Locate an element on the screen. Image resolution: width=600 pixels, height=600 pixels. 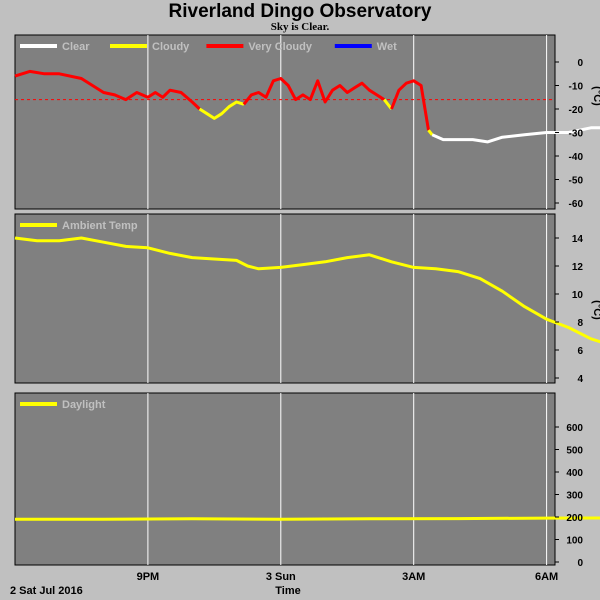
legend-label-ambient-temp: Ambient Temp is located at coordinates (100, 226).